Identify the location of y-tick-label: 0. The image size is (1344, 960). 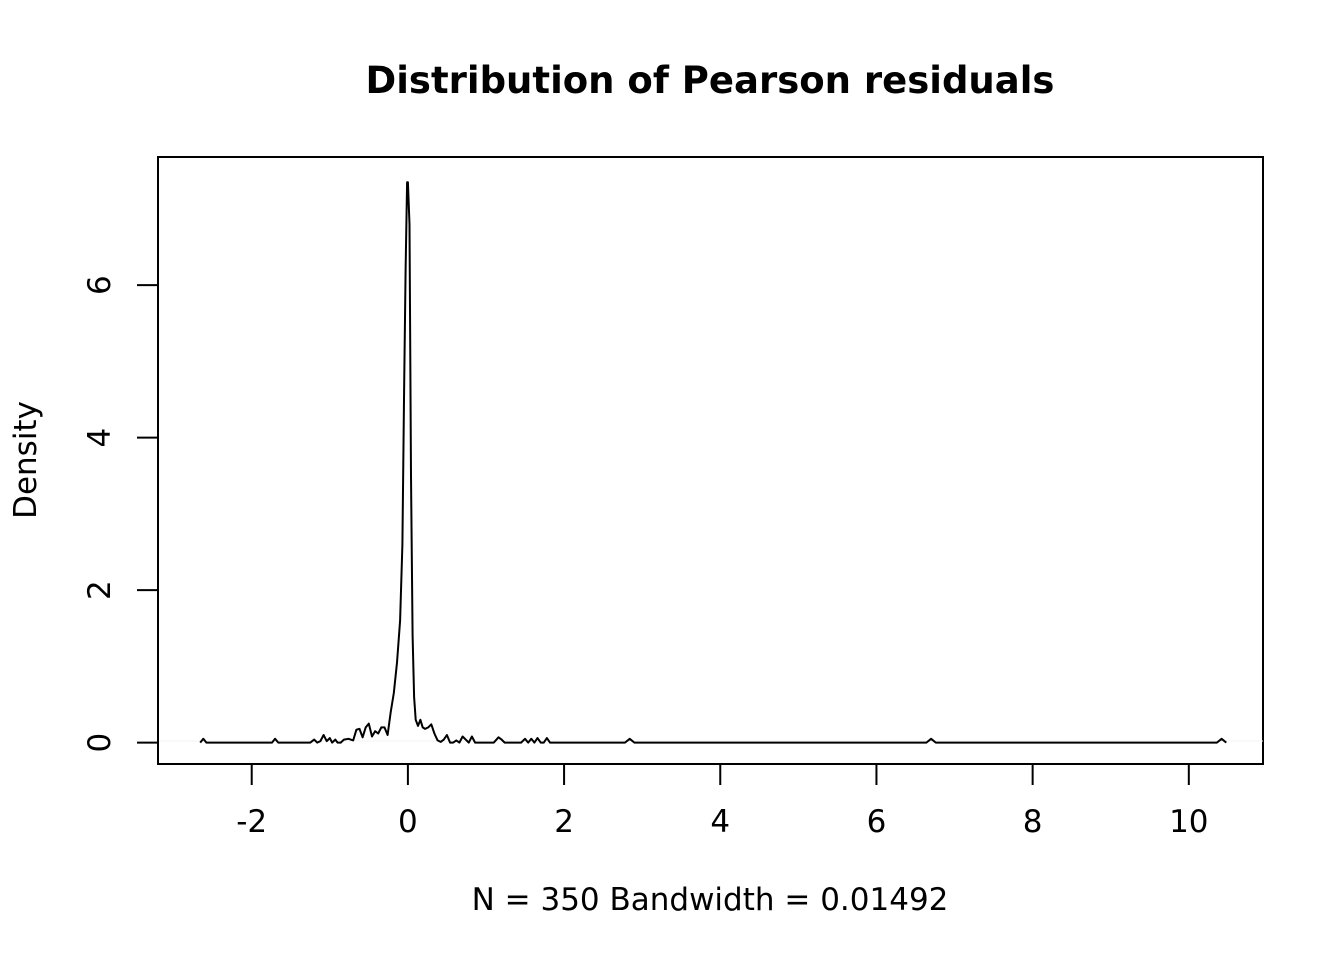
(100, 743).